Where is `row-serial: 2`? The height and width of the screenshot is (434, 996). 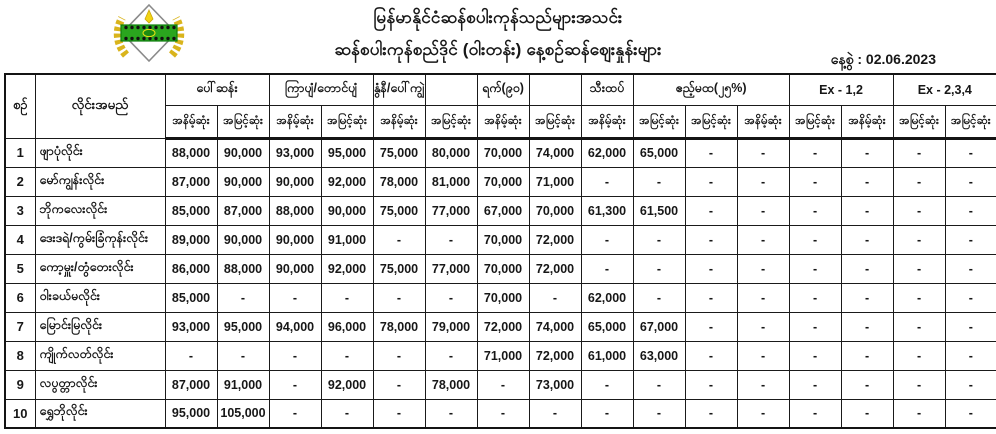
row-serial: 2 is located at coordinates (20, 181).